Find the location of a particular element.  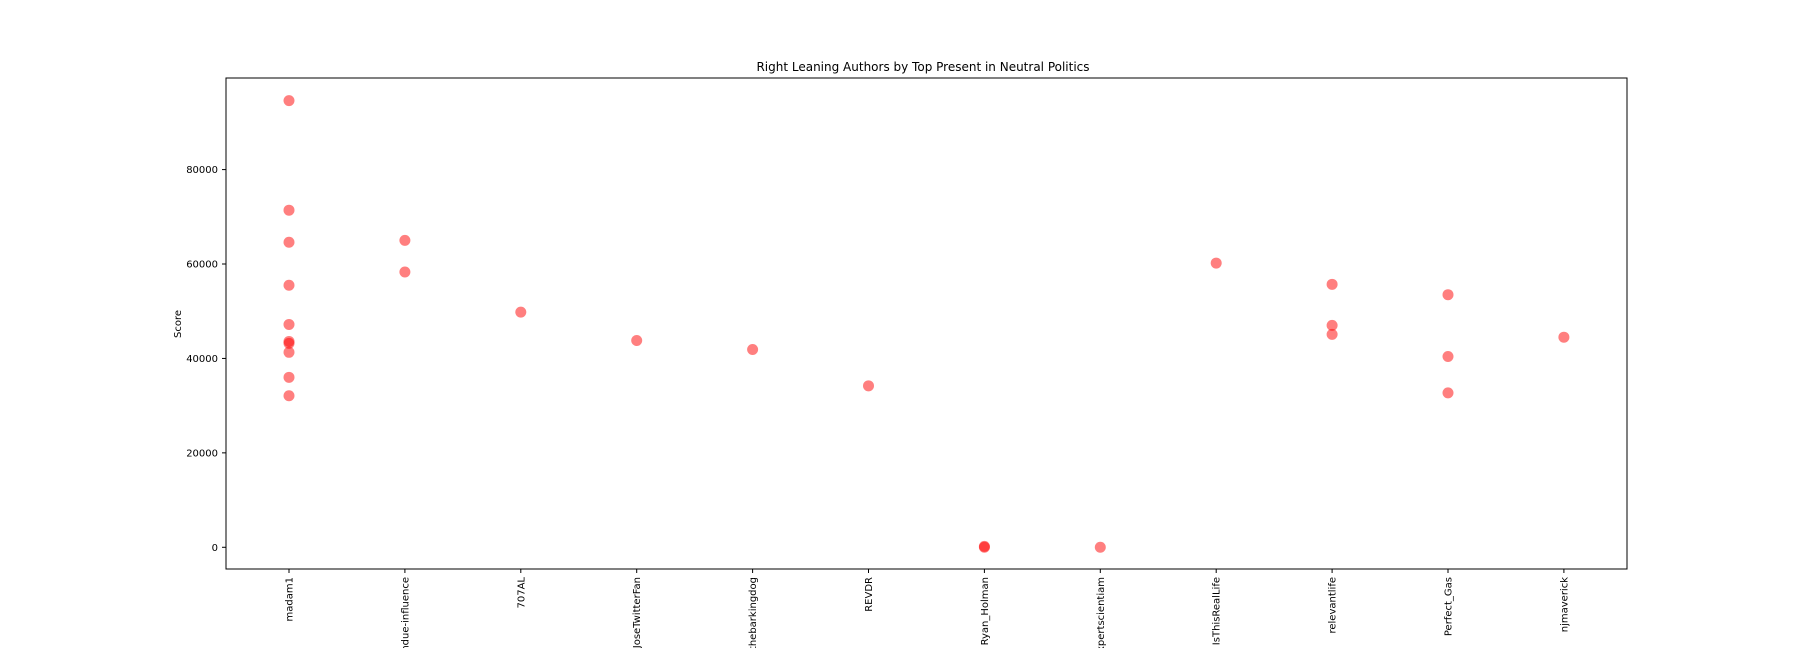

y-tick-label: 0 is located at coordinates (215, 548).